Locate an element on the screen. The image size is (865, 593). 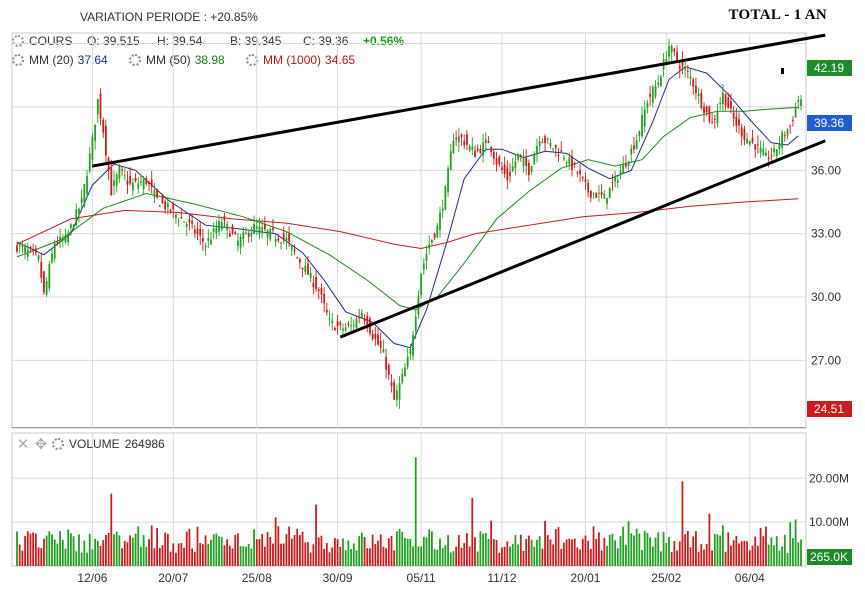
move-icon: ✥ is located at coordinates (41, 444).